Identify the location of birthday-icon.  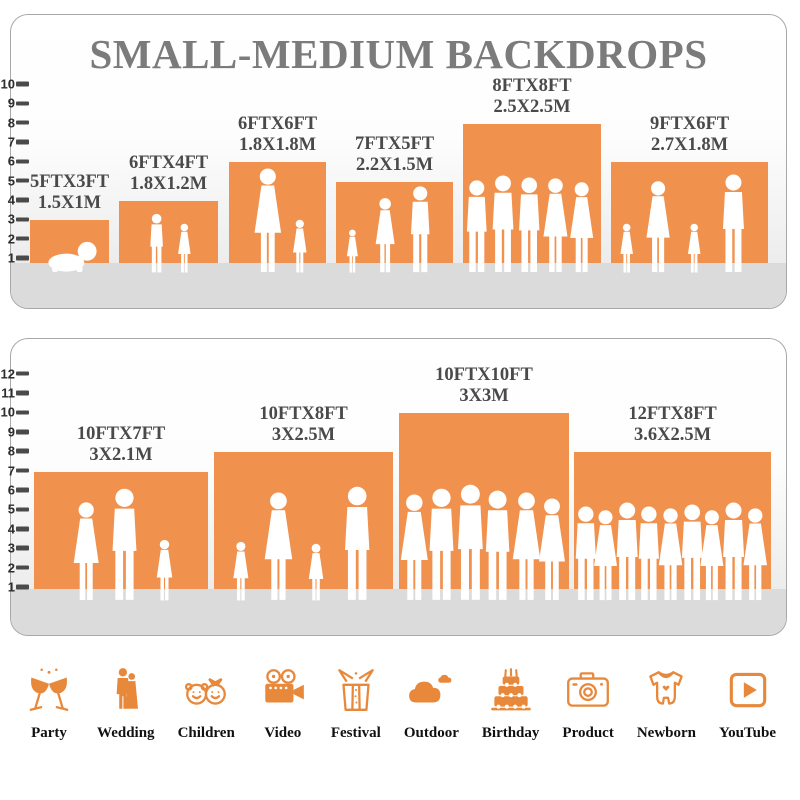
(510, 689).